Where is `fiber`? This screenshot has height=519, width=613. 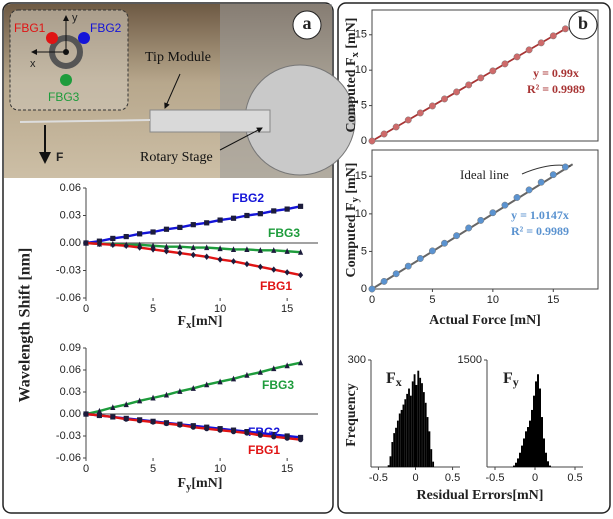 fiber is located at coordinates (85, 121).